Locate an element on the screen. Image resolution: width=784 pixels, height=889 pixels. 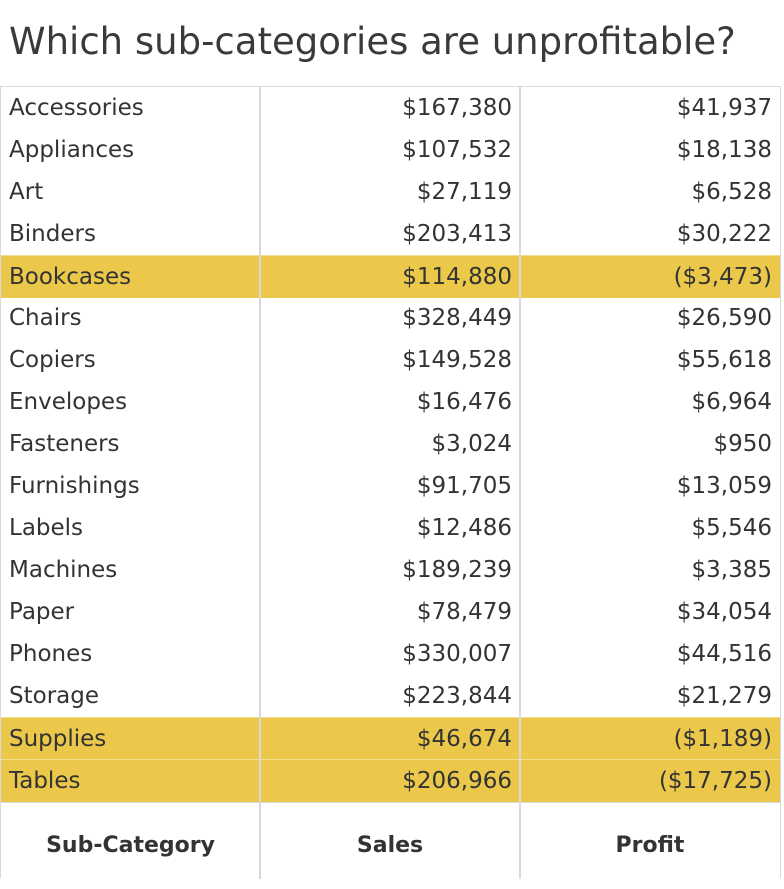
sub-category-cell: Storage is located at coordinates (54, 696).